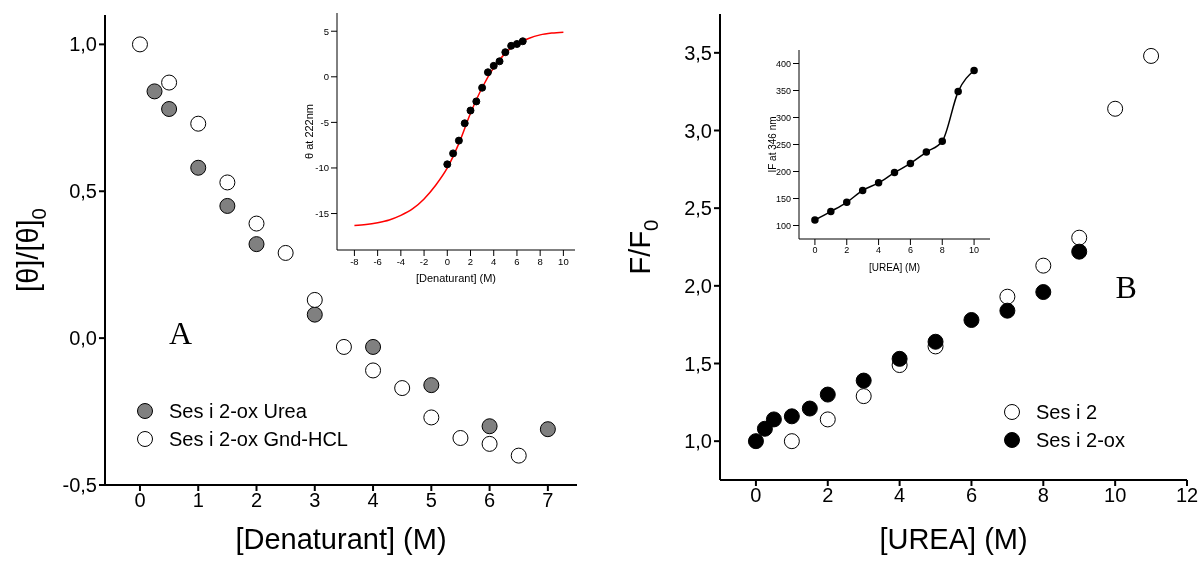 Image resolution: width=1203 pixels, height=563 pixels. I want to click on y-tick-label: 1,5, so click(698, 363).